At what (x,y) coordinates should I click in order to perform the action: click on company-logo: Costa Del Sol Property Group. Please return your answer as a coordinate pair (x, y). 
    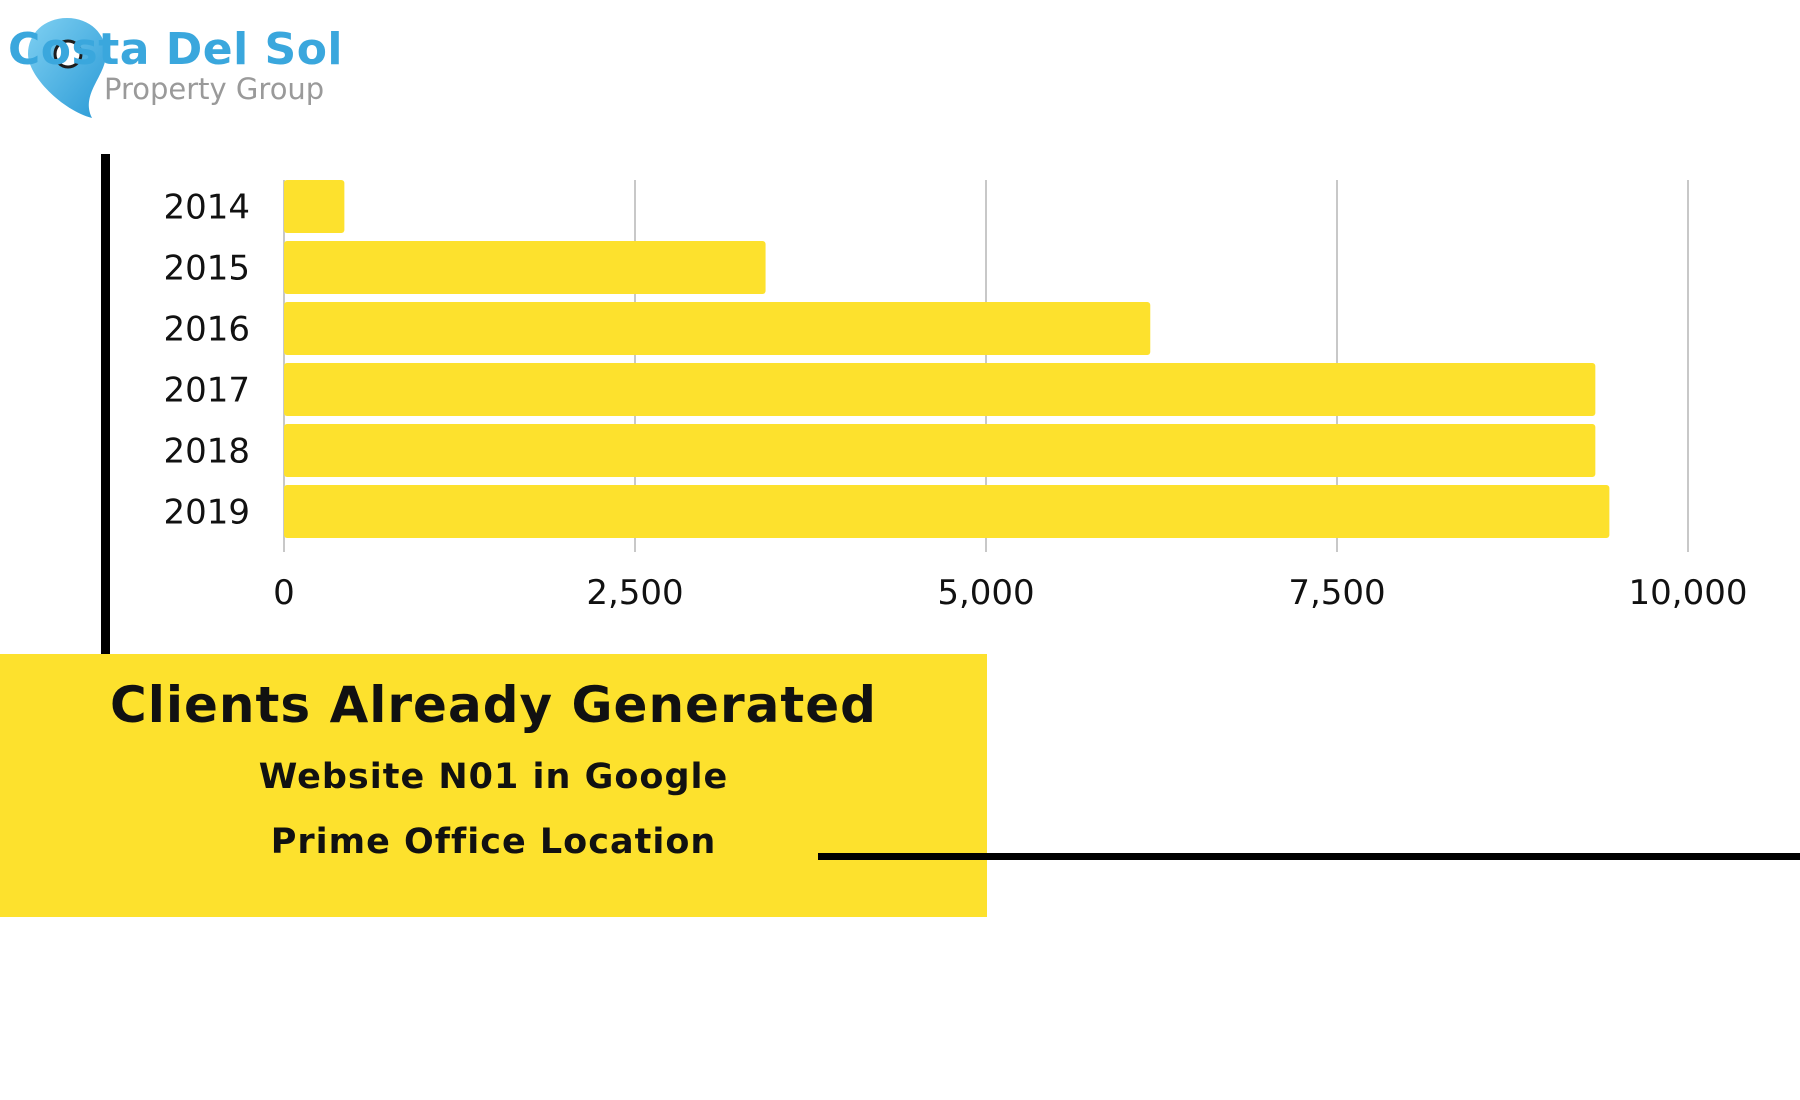
    Looking at the image, I should click on (175, 65).